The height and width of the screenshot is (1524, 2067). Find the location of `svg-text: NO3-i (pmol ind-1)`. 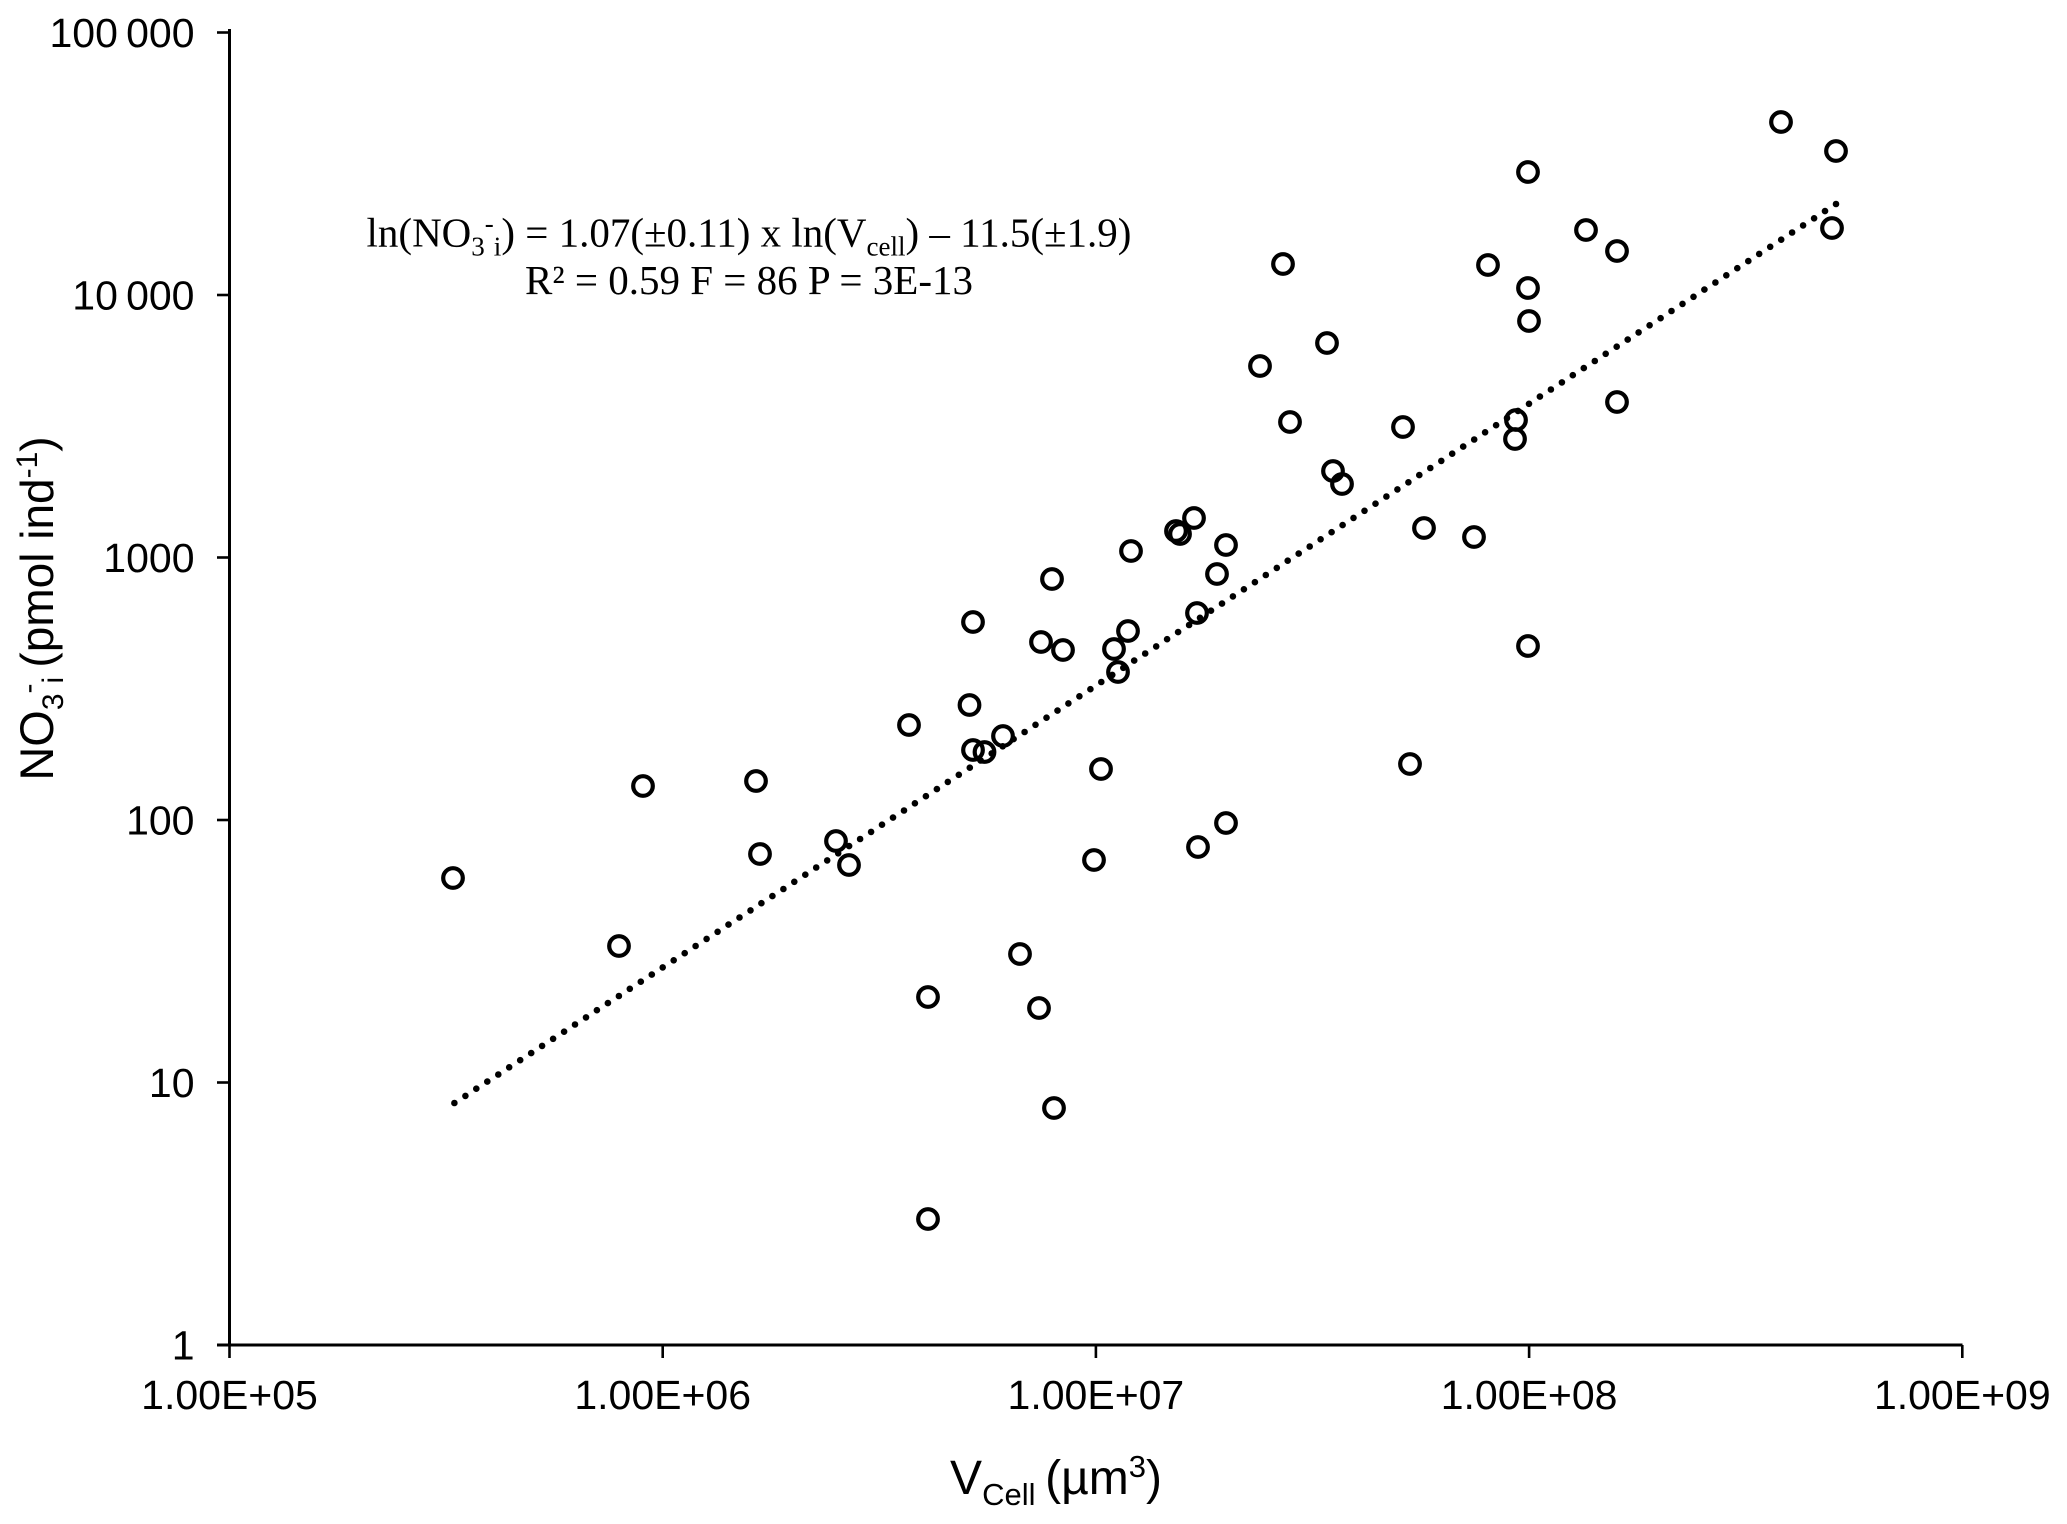

svg-text: NO3-i (pmol ind-1) is located at coordinates (40, 608).